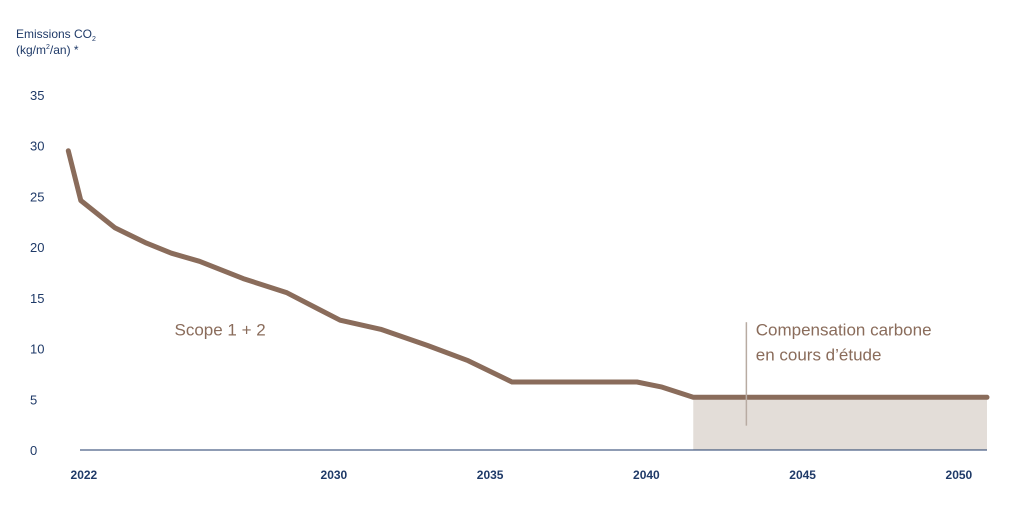 This screenshot has height=505, width=1016. What do you see at coordinates (37, 146) in the screenshot?
I see `y-tick-label: 30` at bounding box center [37, 146].